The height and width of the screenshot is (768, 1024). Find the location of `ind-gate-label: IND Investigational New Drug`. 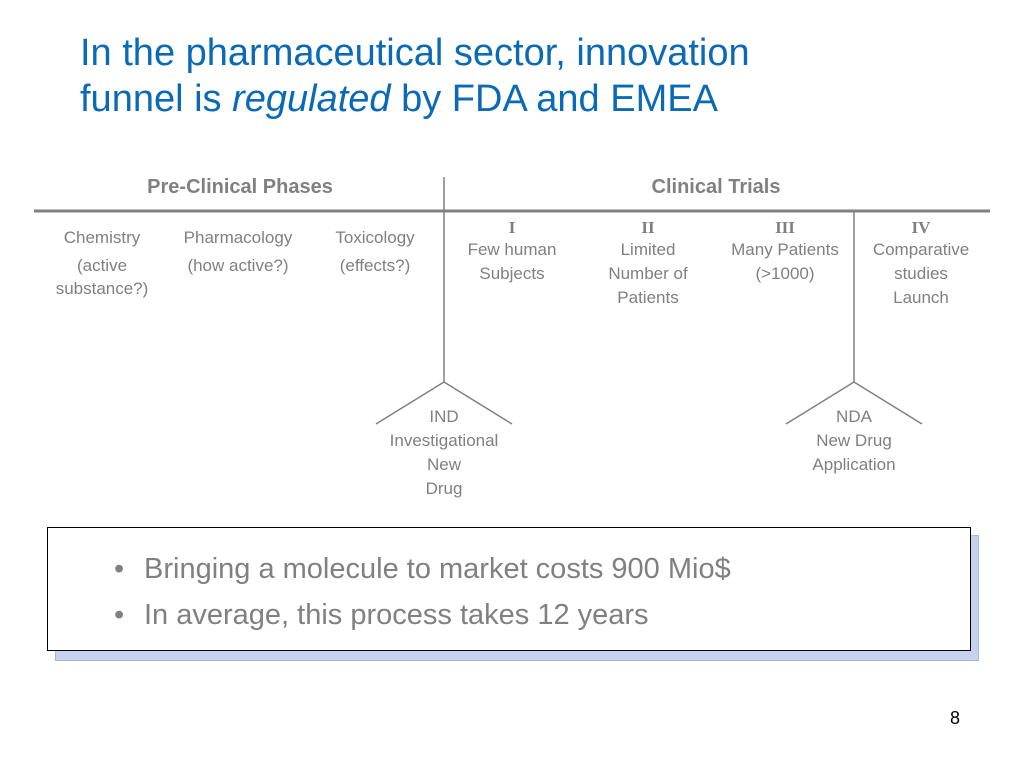

ind-gate-label: IND Investigational New Drug is located at coordinates (444, 453).